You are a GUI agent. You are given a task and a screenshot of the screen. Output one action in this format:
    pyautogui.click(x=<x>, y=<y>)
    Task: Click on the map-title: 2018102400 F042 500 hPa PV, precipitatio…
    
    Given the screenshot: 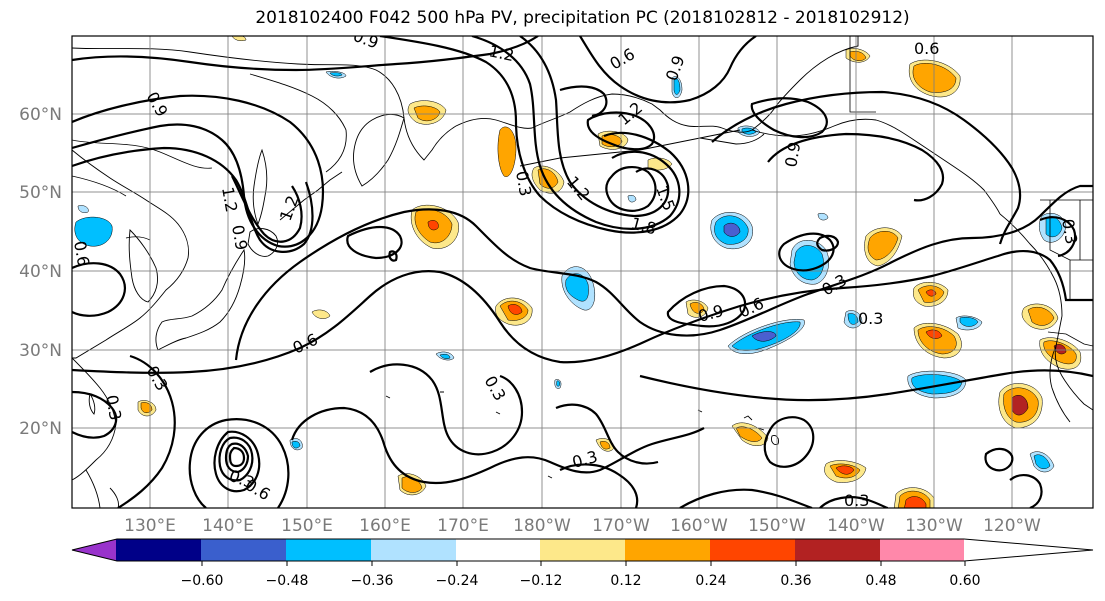 What is the action you would take?
    pyautogui.click(x=582, y=18)
    